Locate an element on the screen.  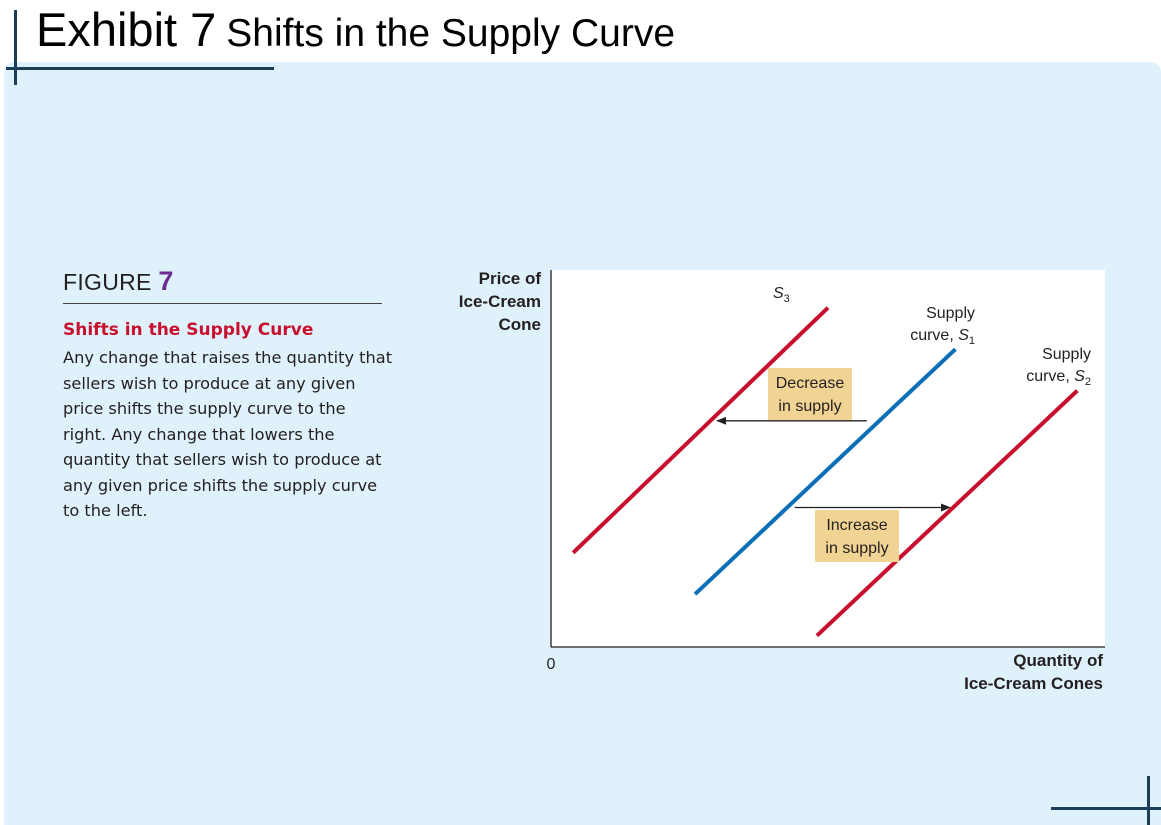
curve-label-s1-line-2: curve, S1 is located at coordinates (942, 337).